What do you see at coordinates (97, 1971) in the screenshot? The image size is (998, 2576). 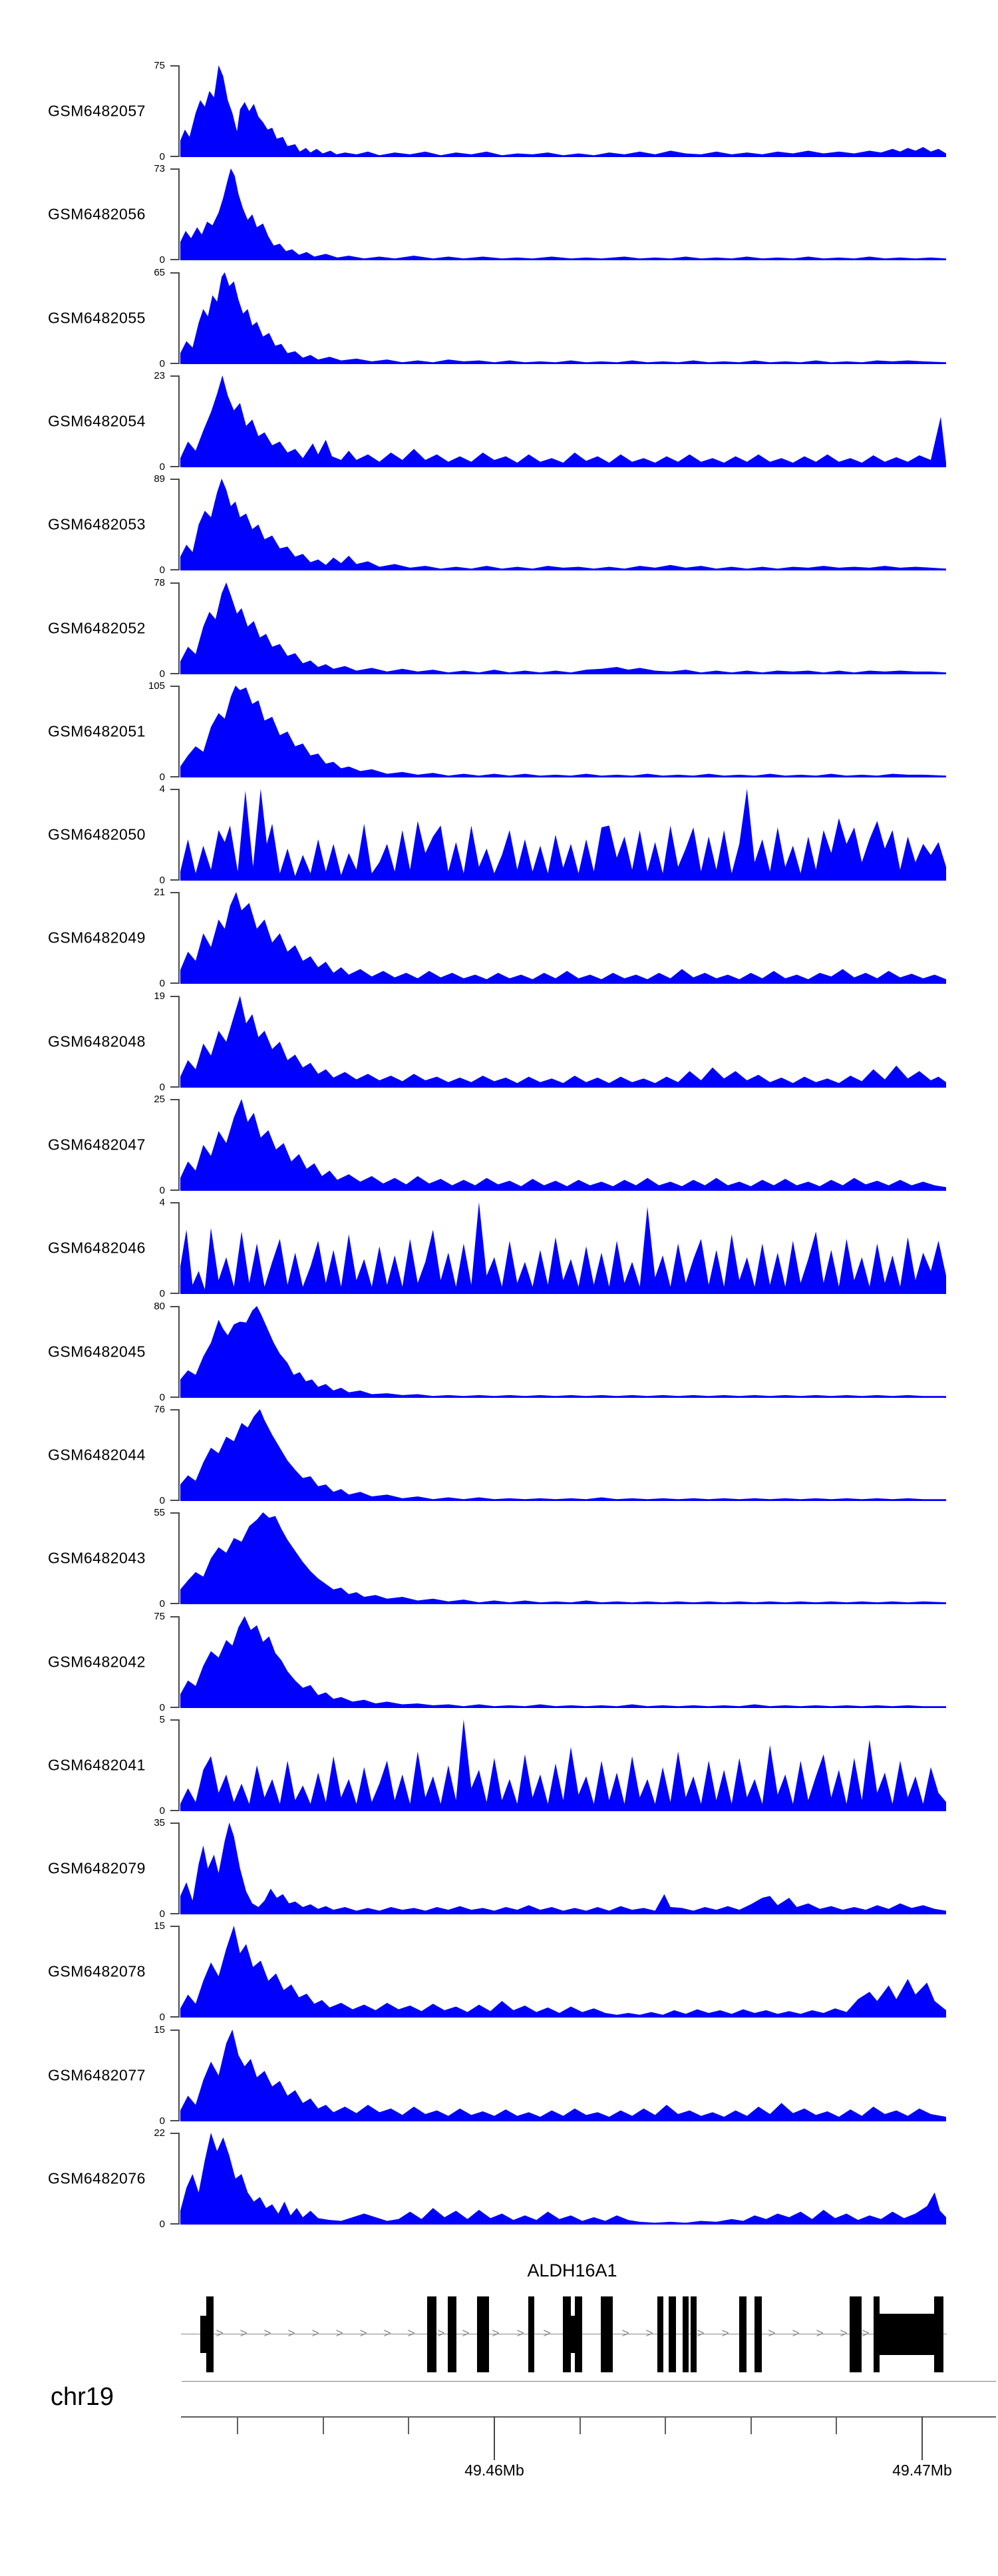 I see `sample-label: GSM6482078` at bounding box center [97, 1971].